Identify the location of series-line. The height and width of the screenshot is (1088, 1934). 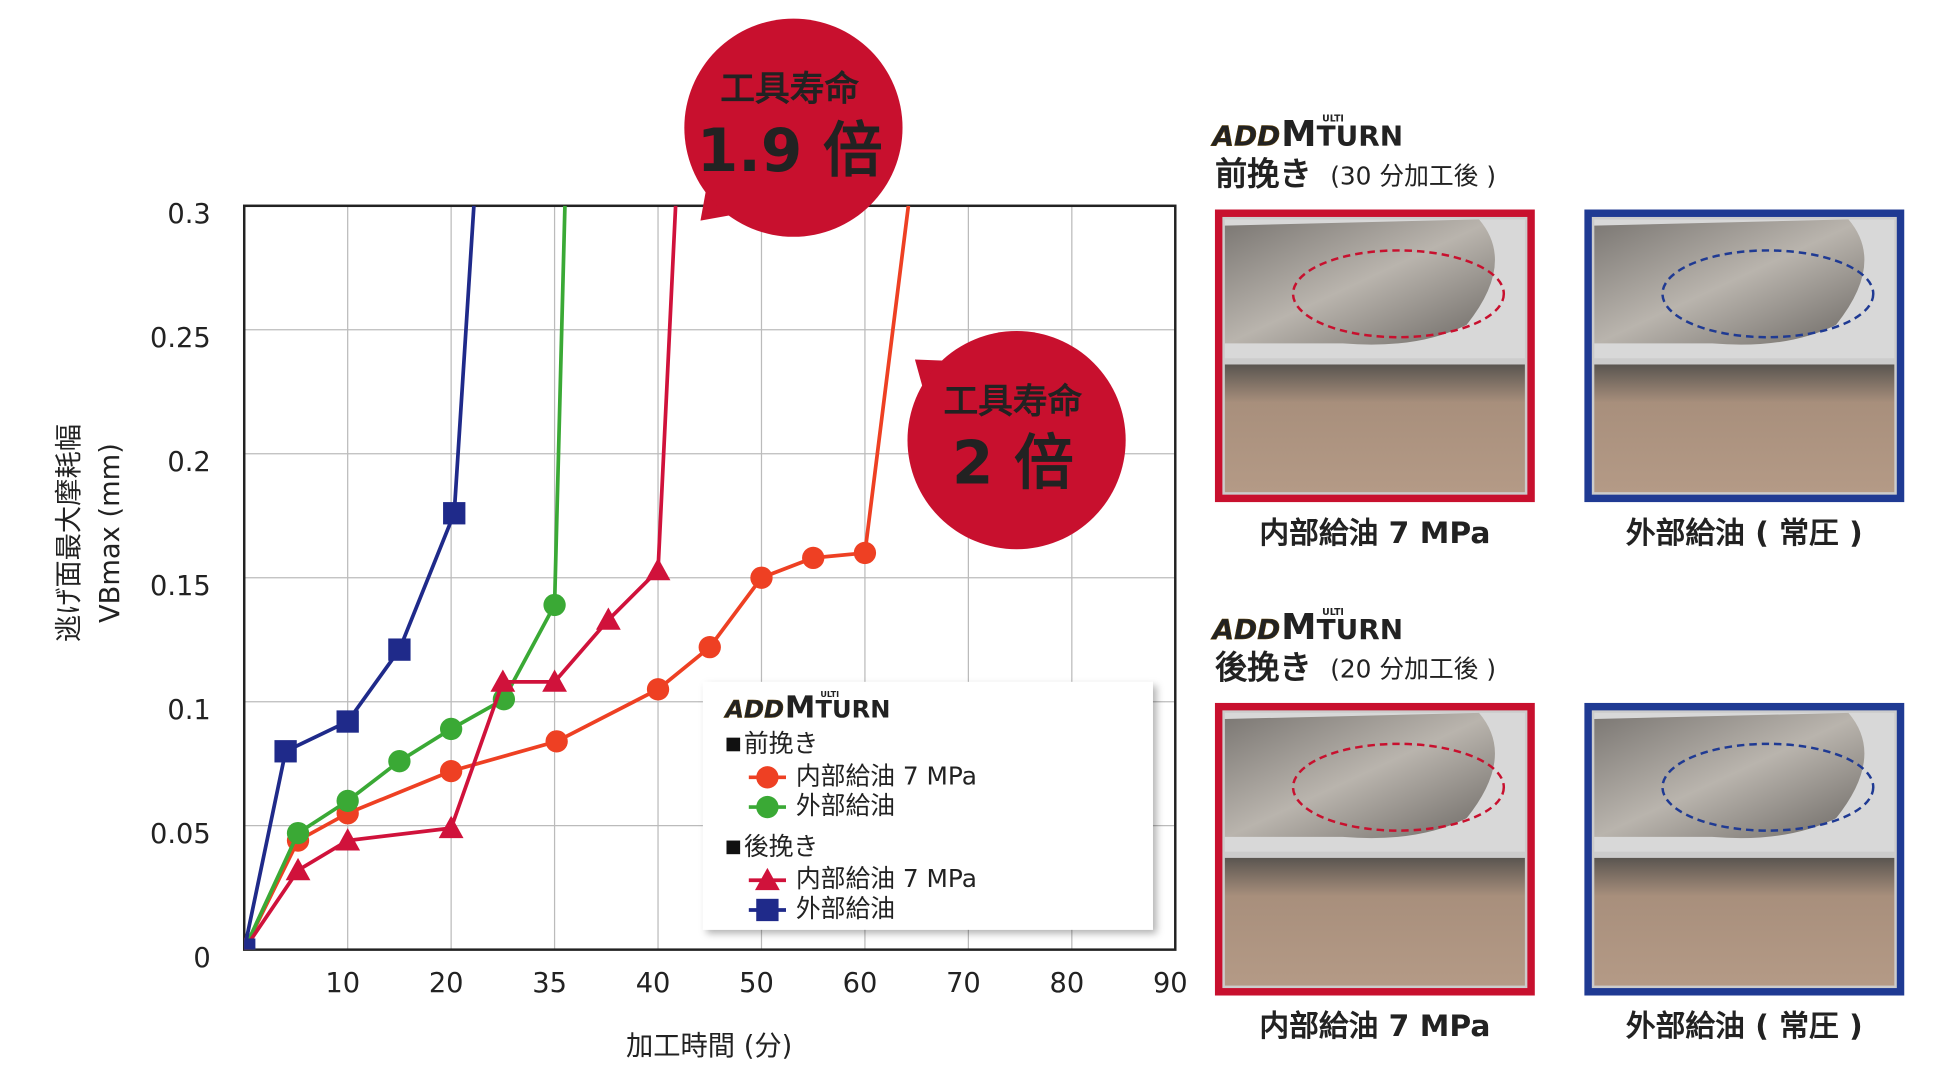
(360, 577).